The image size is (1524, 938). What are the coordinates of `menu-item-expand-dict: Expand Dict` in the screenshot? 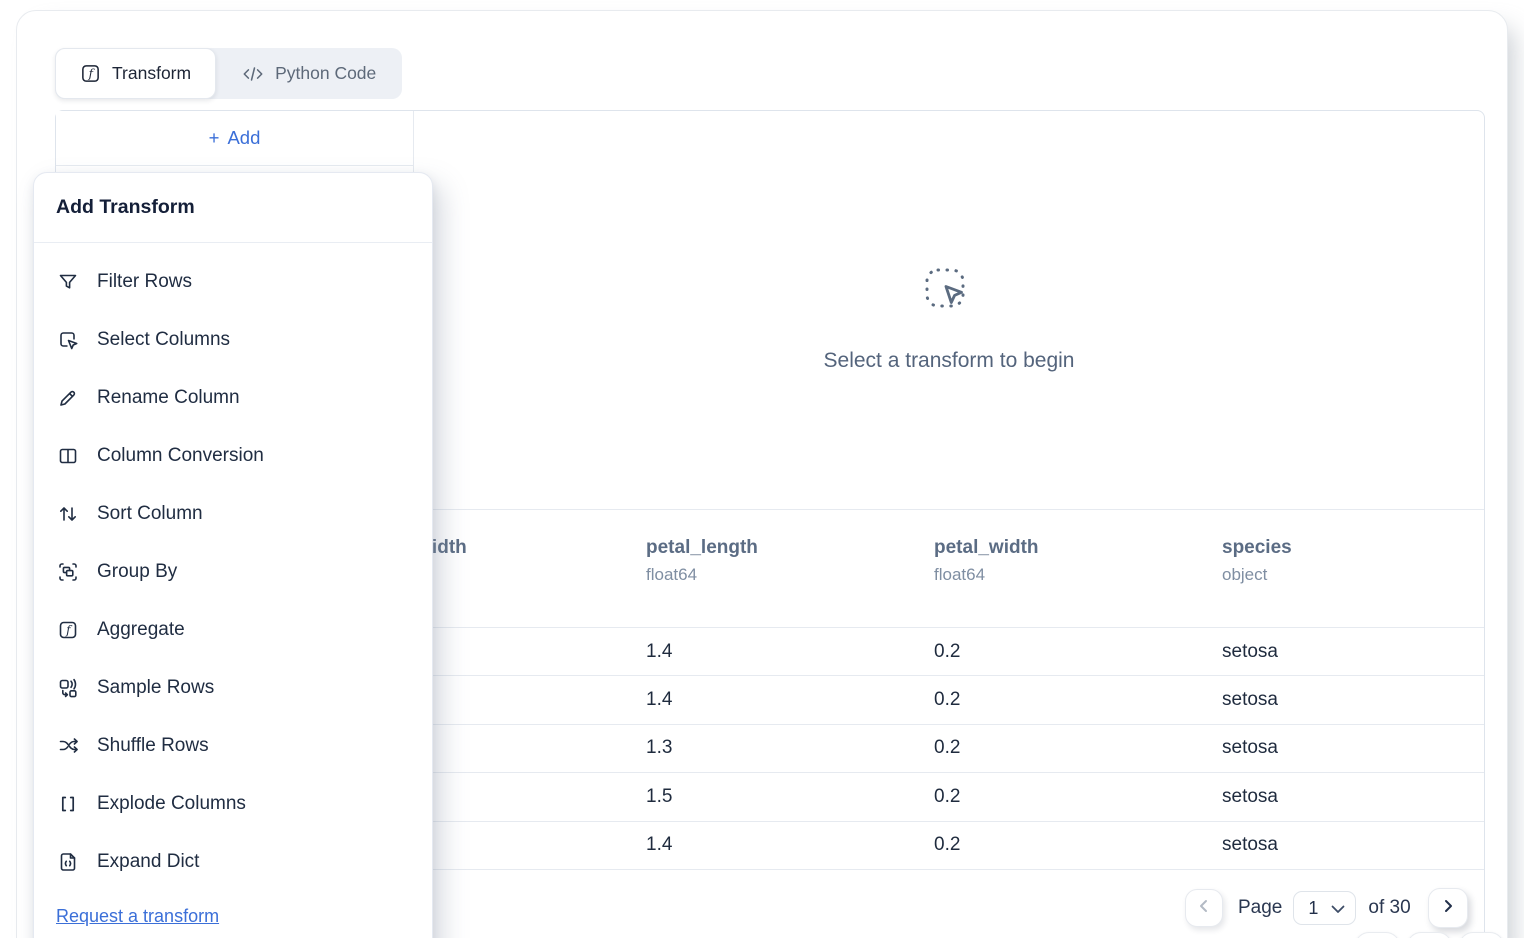 It's located at (233, 862).